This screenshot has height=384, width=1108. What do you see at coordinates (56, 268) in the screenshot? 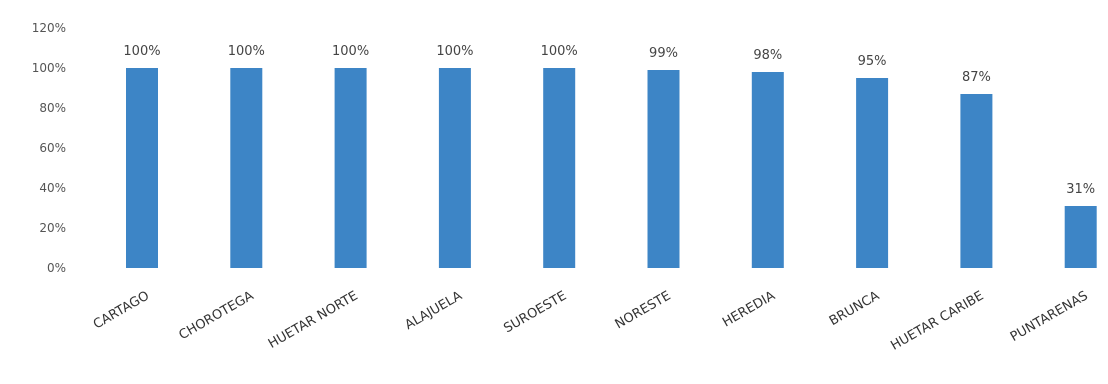
I see `y-tick-label: 0%` at bounding box center [56, 268].